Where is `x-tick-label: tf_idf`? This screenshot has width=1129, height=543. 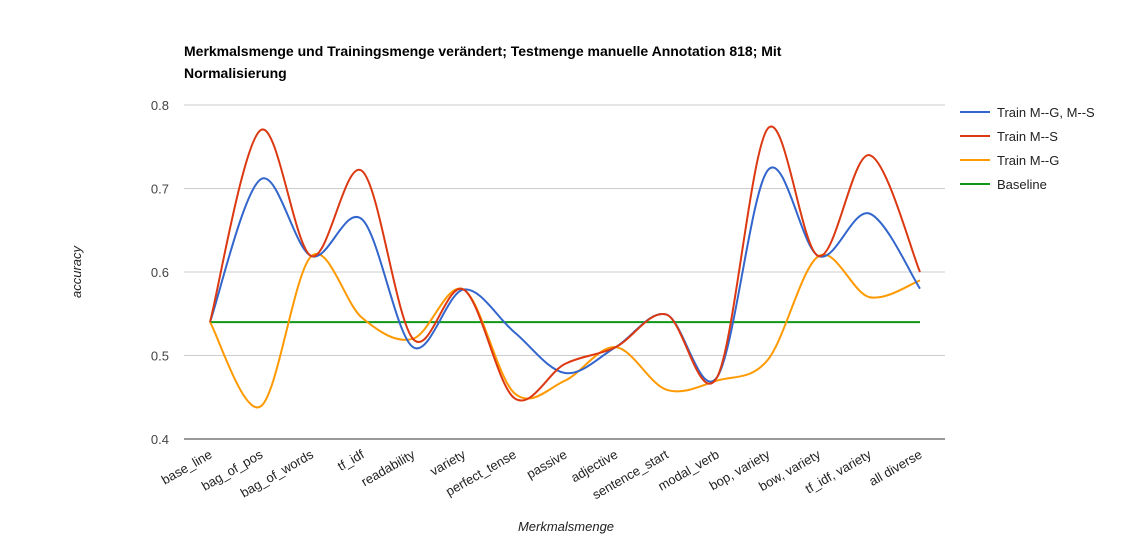
x-tick-label: tf_idf is located at coordinates (351, 459).